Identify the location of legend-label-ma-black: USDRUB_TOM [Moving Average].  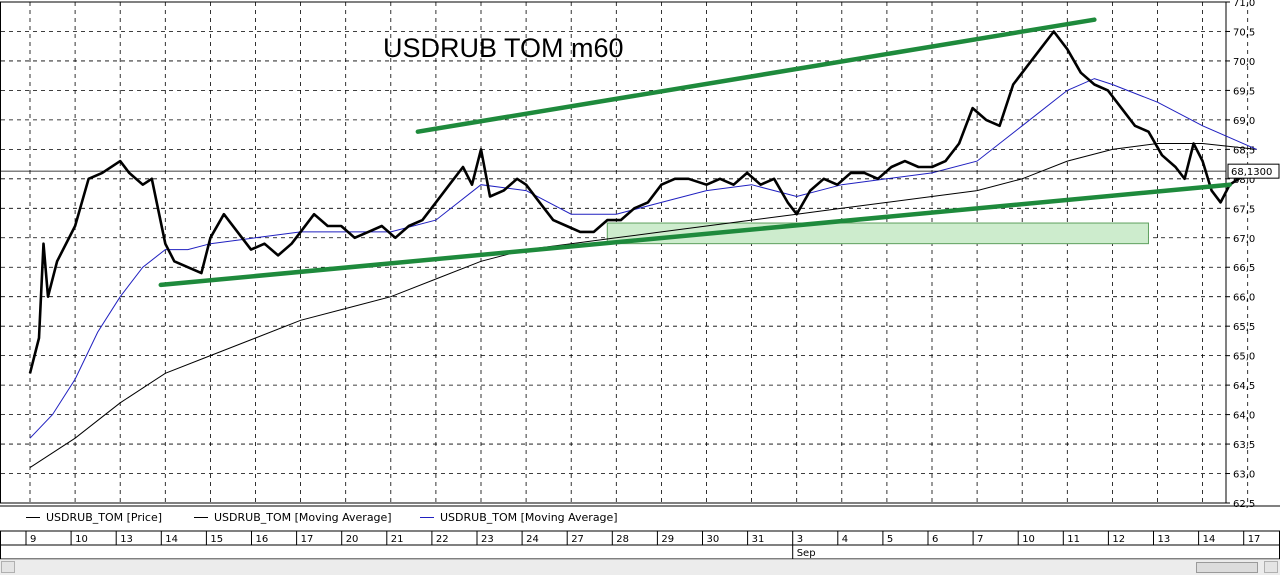
(303, 517).